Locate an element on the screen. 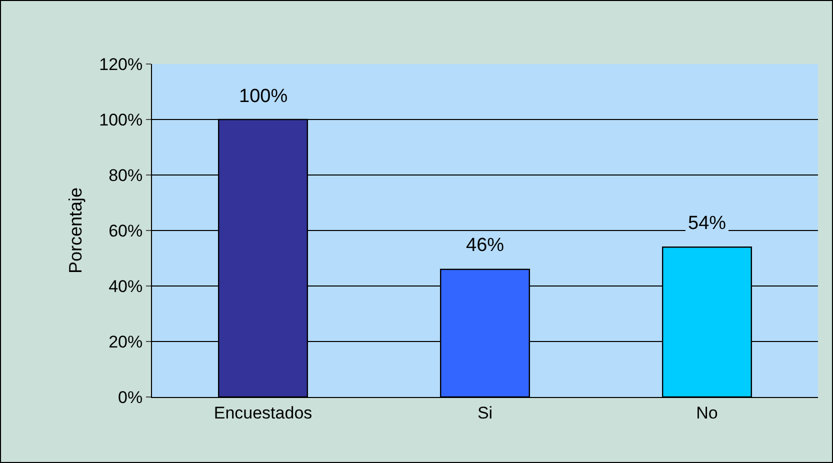 This screenshot has height=463, width=833. y-tick-label: 80% is located at coordinates (125, 175).